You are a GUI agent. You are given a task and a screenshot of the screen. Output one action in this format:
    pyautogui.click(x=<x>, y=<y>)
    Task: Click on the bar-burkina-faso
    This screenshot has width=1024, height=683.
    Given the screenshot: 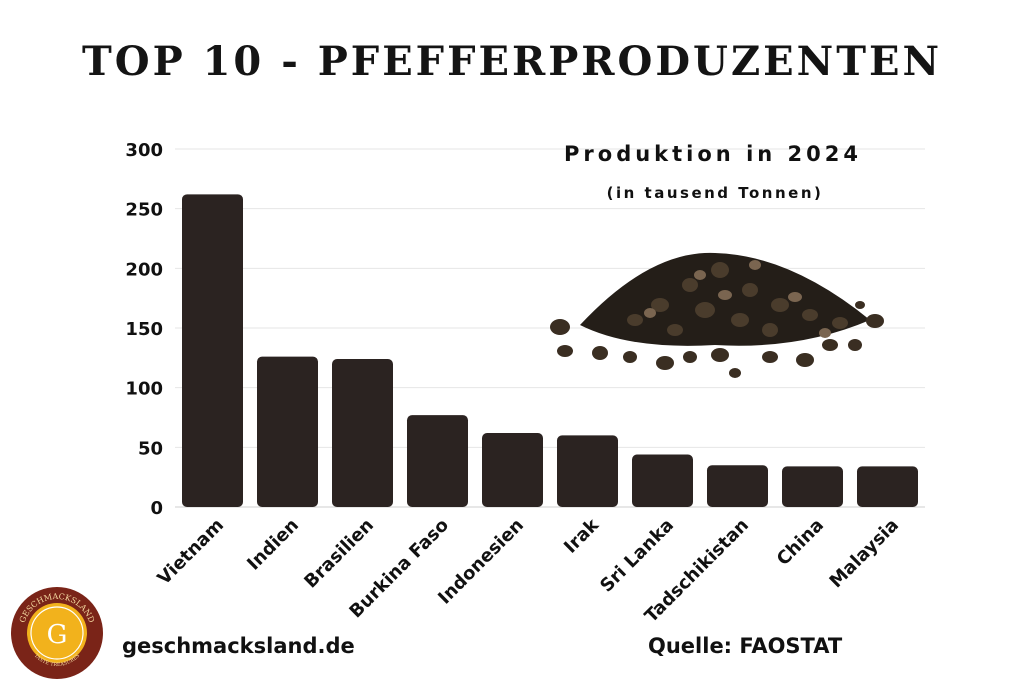 What is the action you would take?
    pyautogui.click(x=437, y=461)
    